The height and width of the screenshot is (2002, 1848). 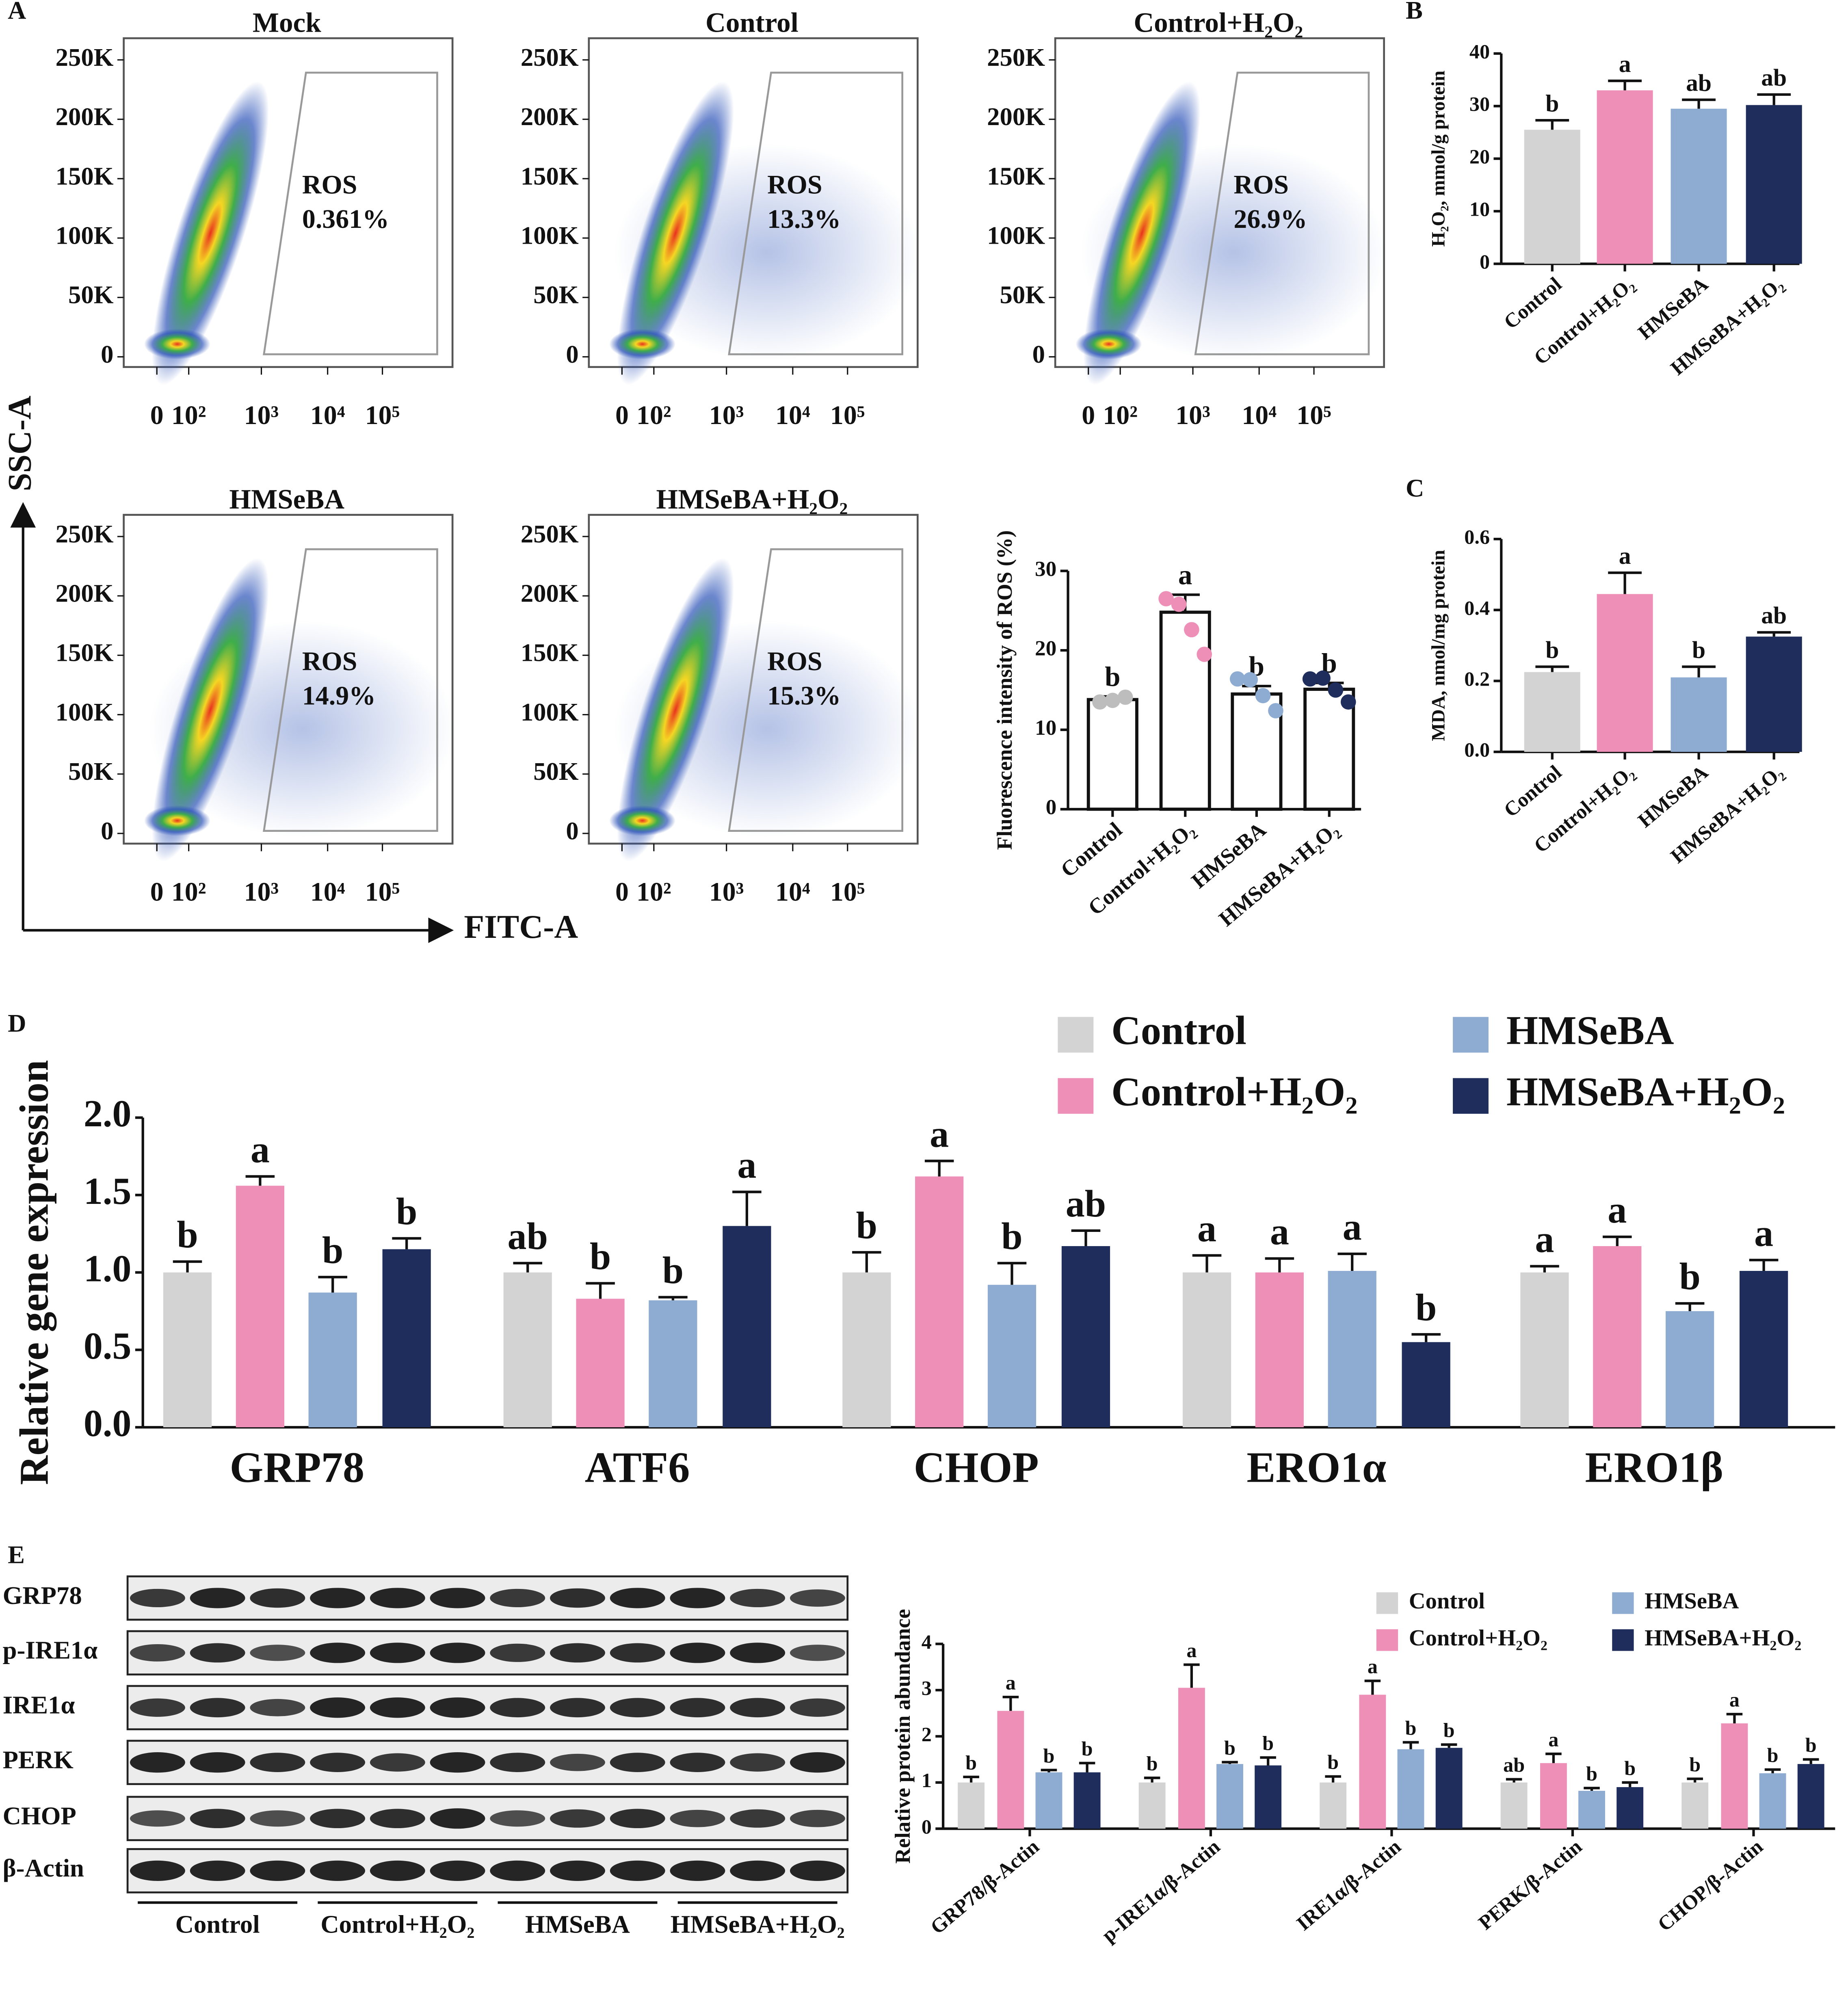 I want to click on x-tick-label: GRP78, so click(x=296, y=1467).